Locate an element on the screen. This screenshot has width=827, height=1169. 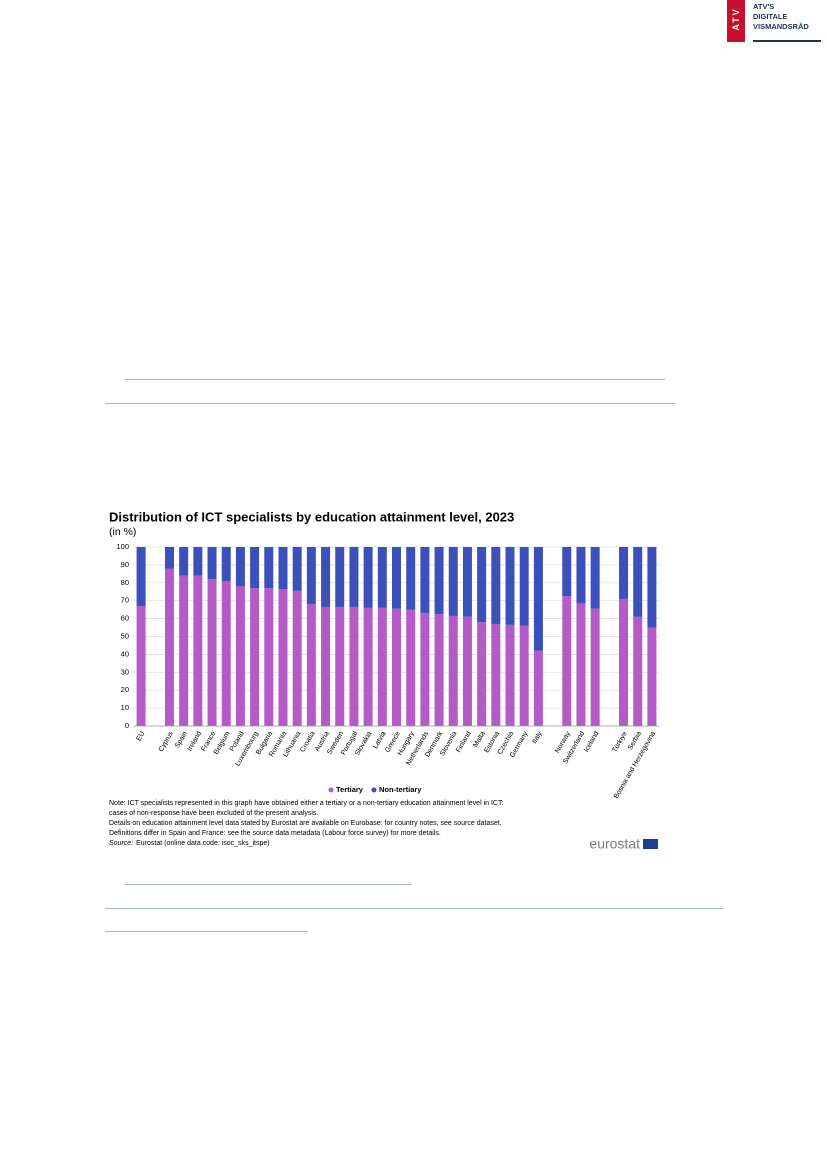
legend-label: Tertiary is located at coordinates (350, 789).